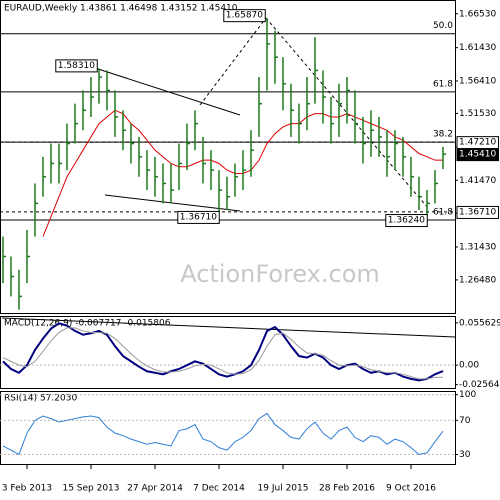 This screenshot has width=500, height=500. Describe the element at coordinates (283, 489) in the screenshot. I see `x-tick-label: 19 Jul 2015` at that location.